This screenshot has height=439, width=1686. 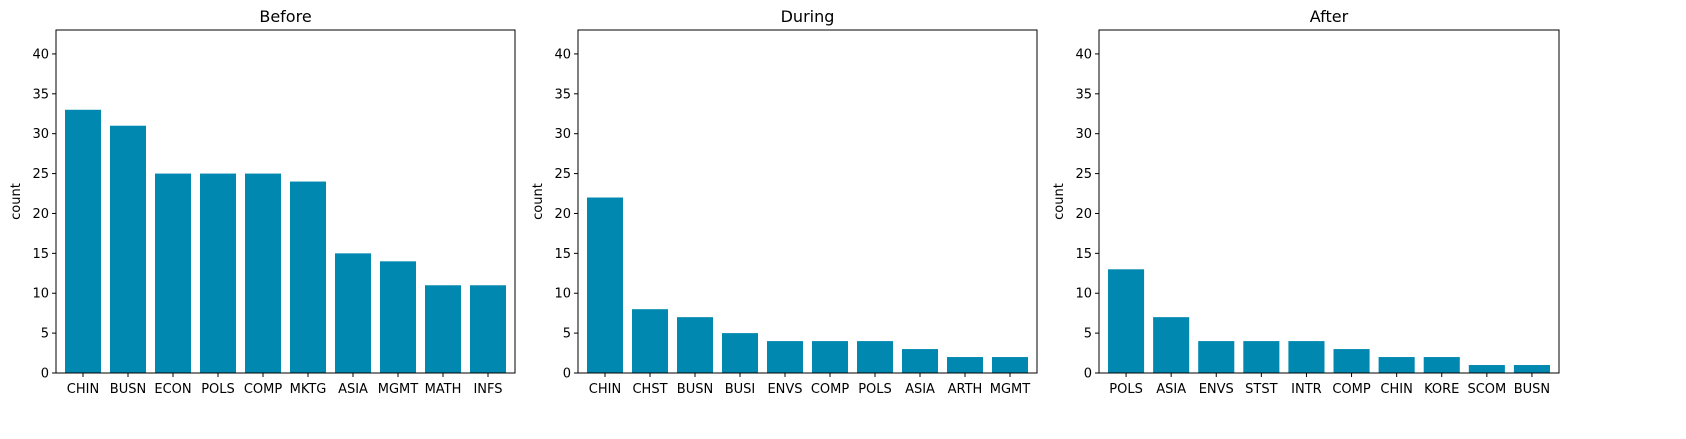 I want to click on x-tick-label: INFS, so click(x=487, y=389).